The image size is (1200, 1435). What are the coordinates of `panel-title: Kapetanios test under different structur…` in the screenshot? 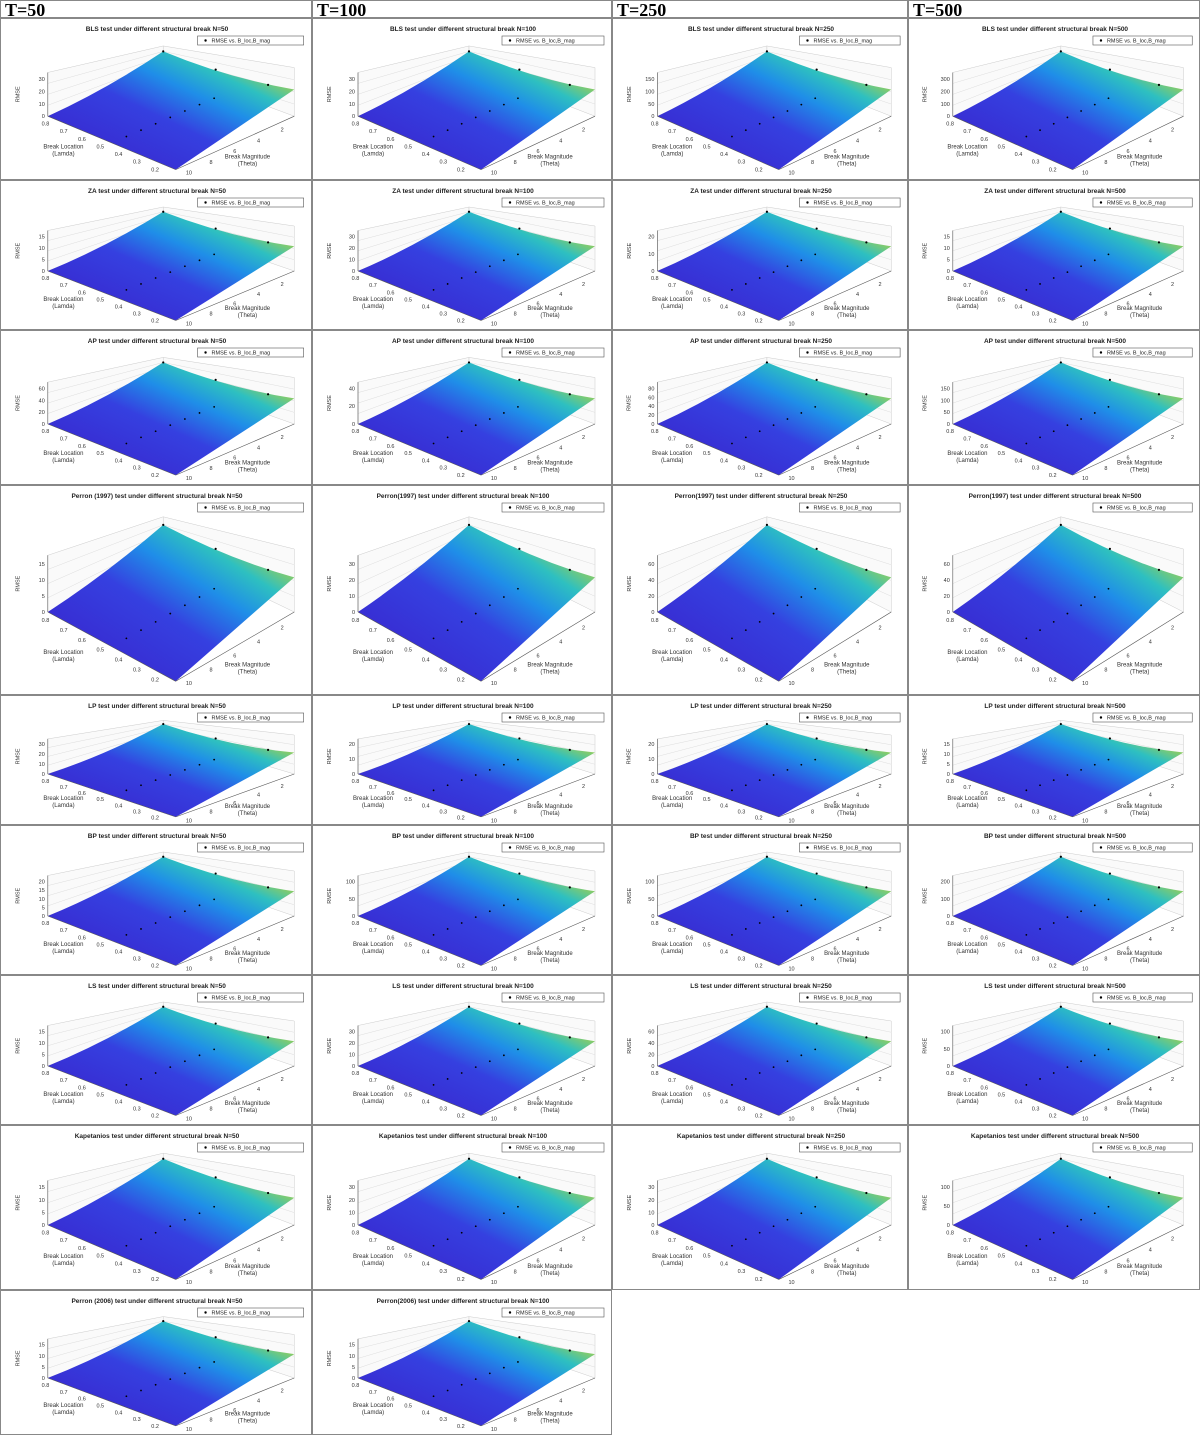 It's located at (1055, 1136).